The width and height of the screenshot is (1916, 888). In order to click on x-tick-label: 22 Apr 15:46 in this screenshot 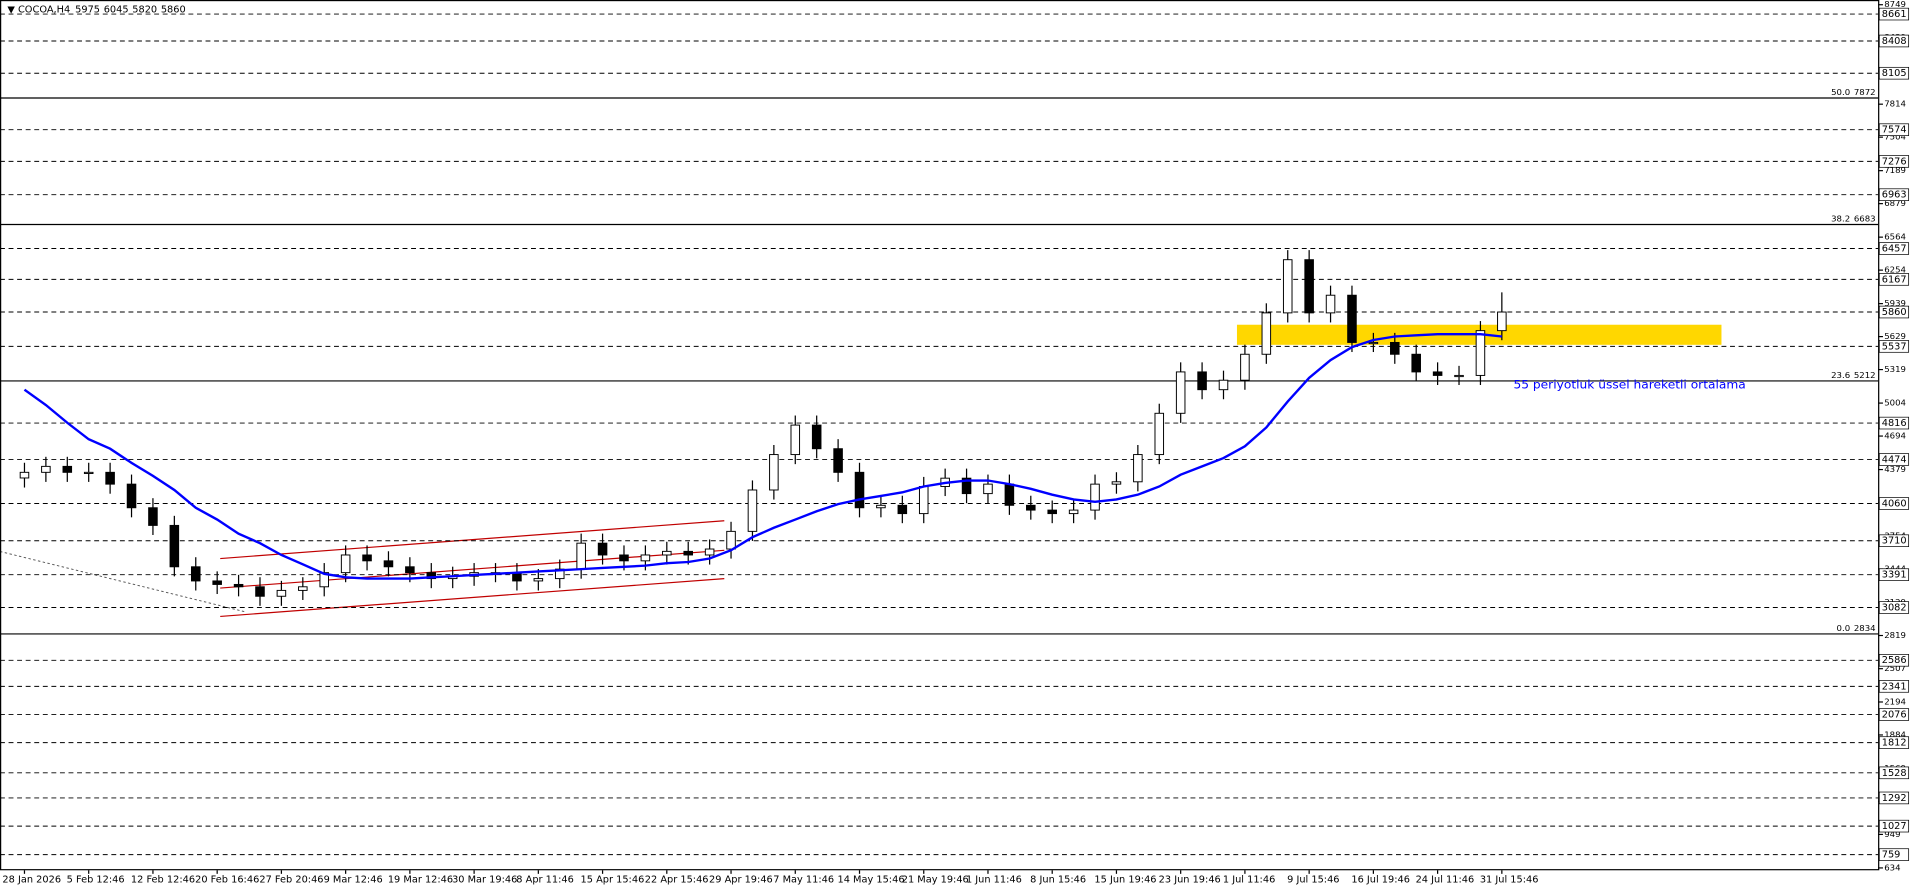, I will do `click(677, 880)`.